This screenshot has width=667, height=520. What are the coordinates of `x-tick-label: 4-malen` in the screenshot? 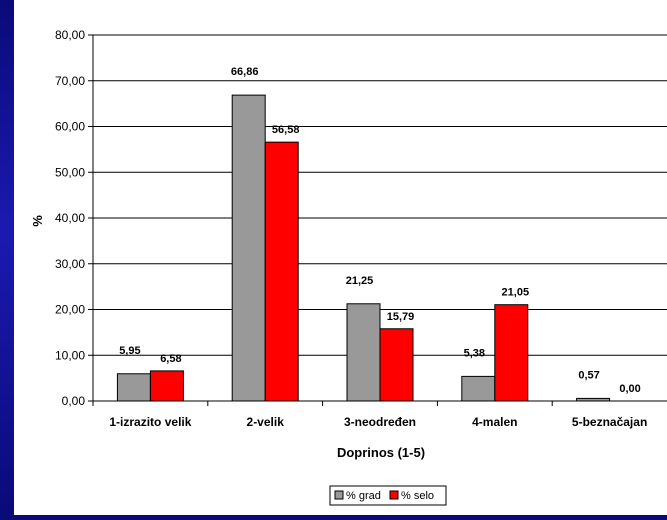 It's located at (494, 422).